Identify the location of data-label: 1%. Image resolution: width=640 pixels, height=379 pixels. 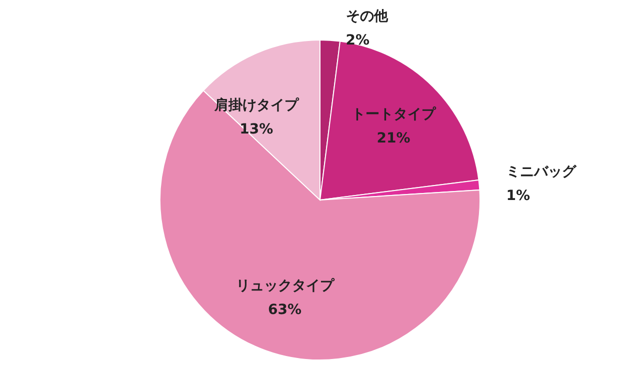
(518, 196).